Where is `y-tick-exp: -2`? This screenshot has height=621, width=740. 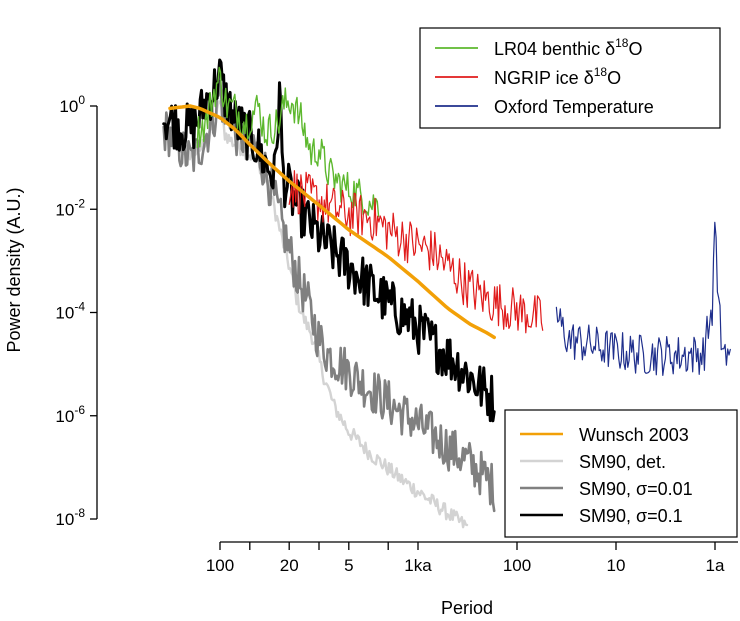
y-tick-exp: -2 is located at coordinates (79, 203).